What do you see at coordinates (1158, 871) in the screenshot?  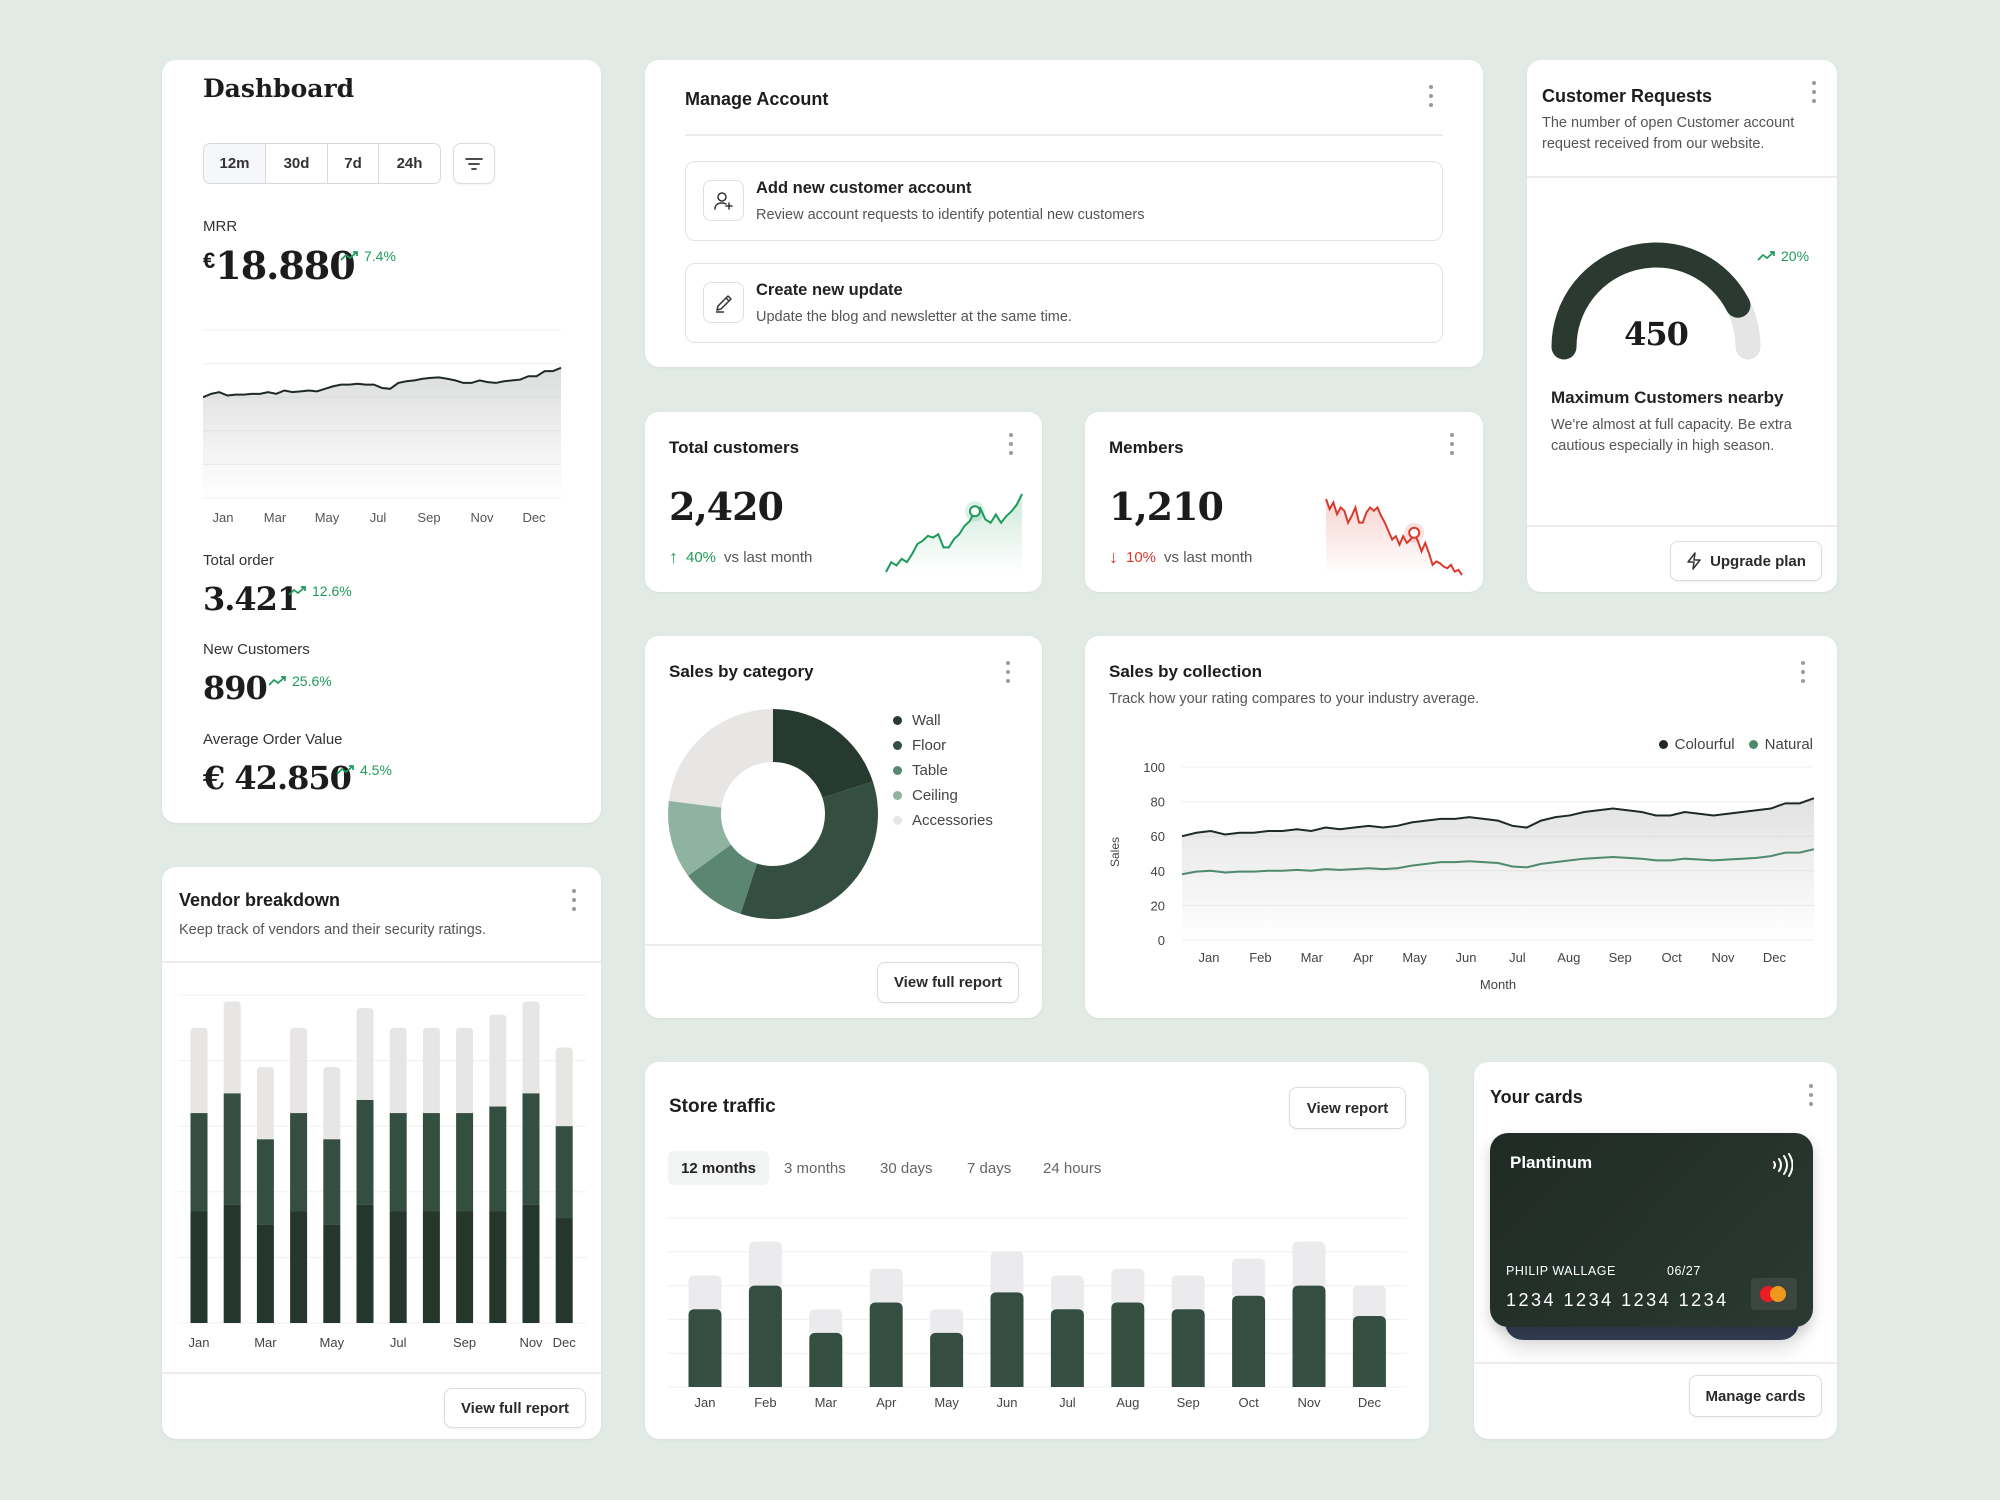 I see `y-tick-label: 40` at bounding box center [1158, 871].